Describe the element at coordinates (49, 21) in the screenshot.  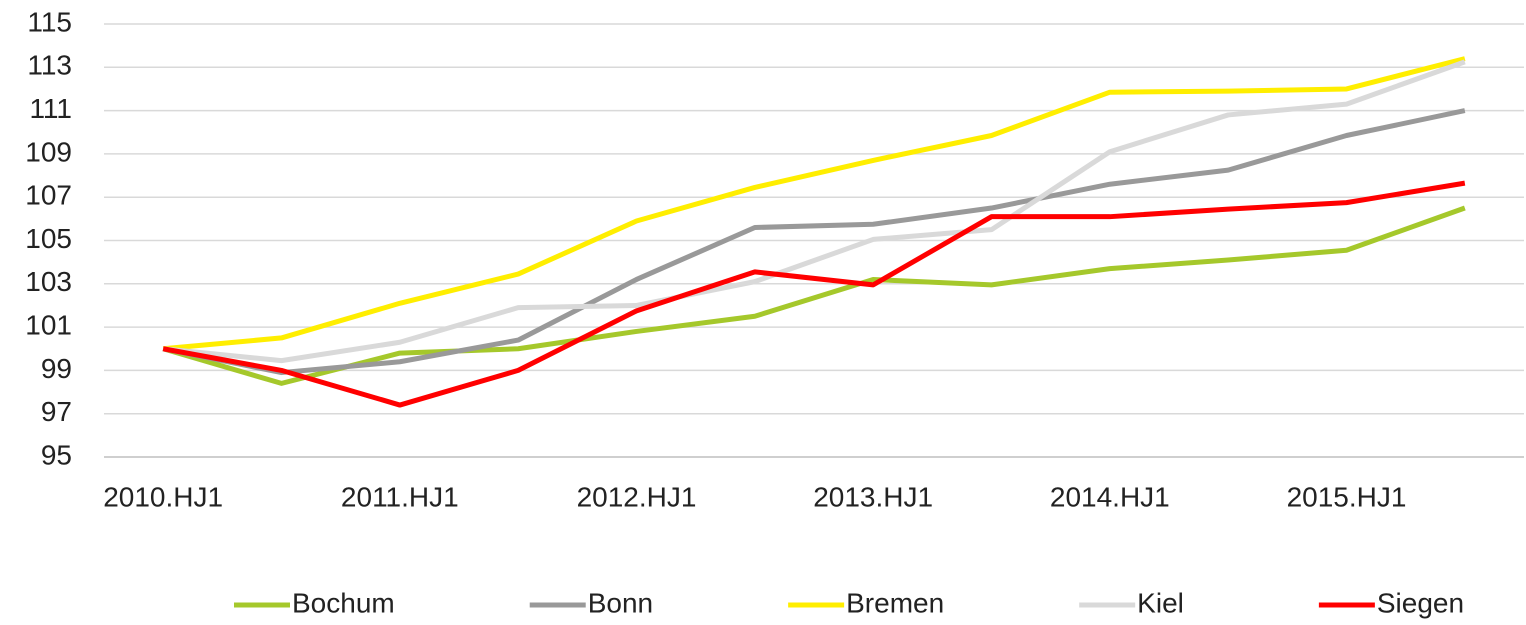
I see `y-tick-label: 115` at that location.